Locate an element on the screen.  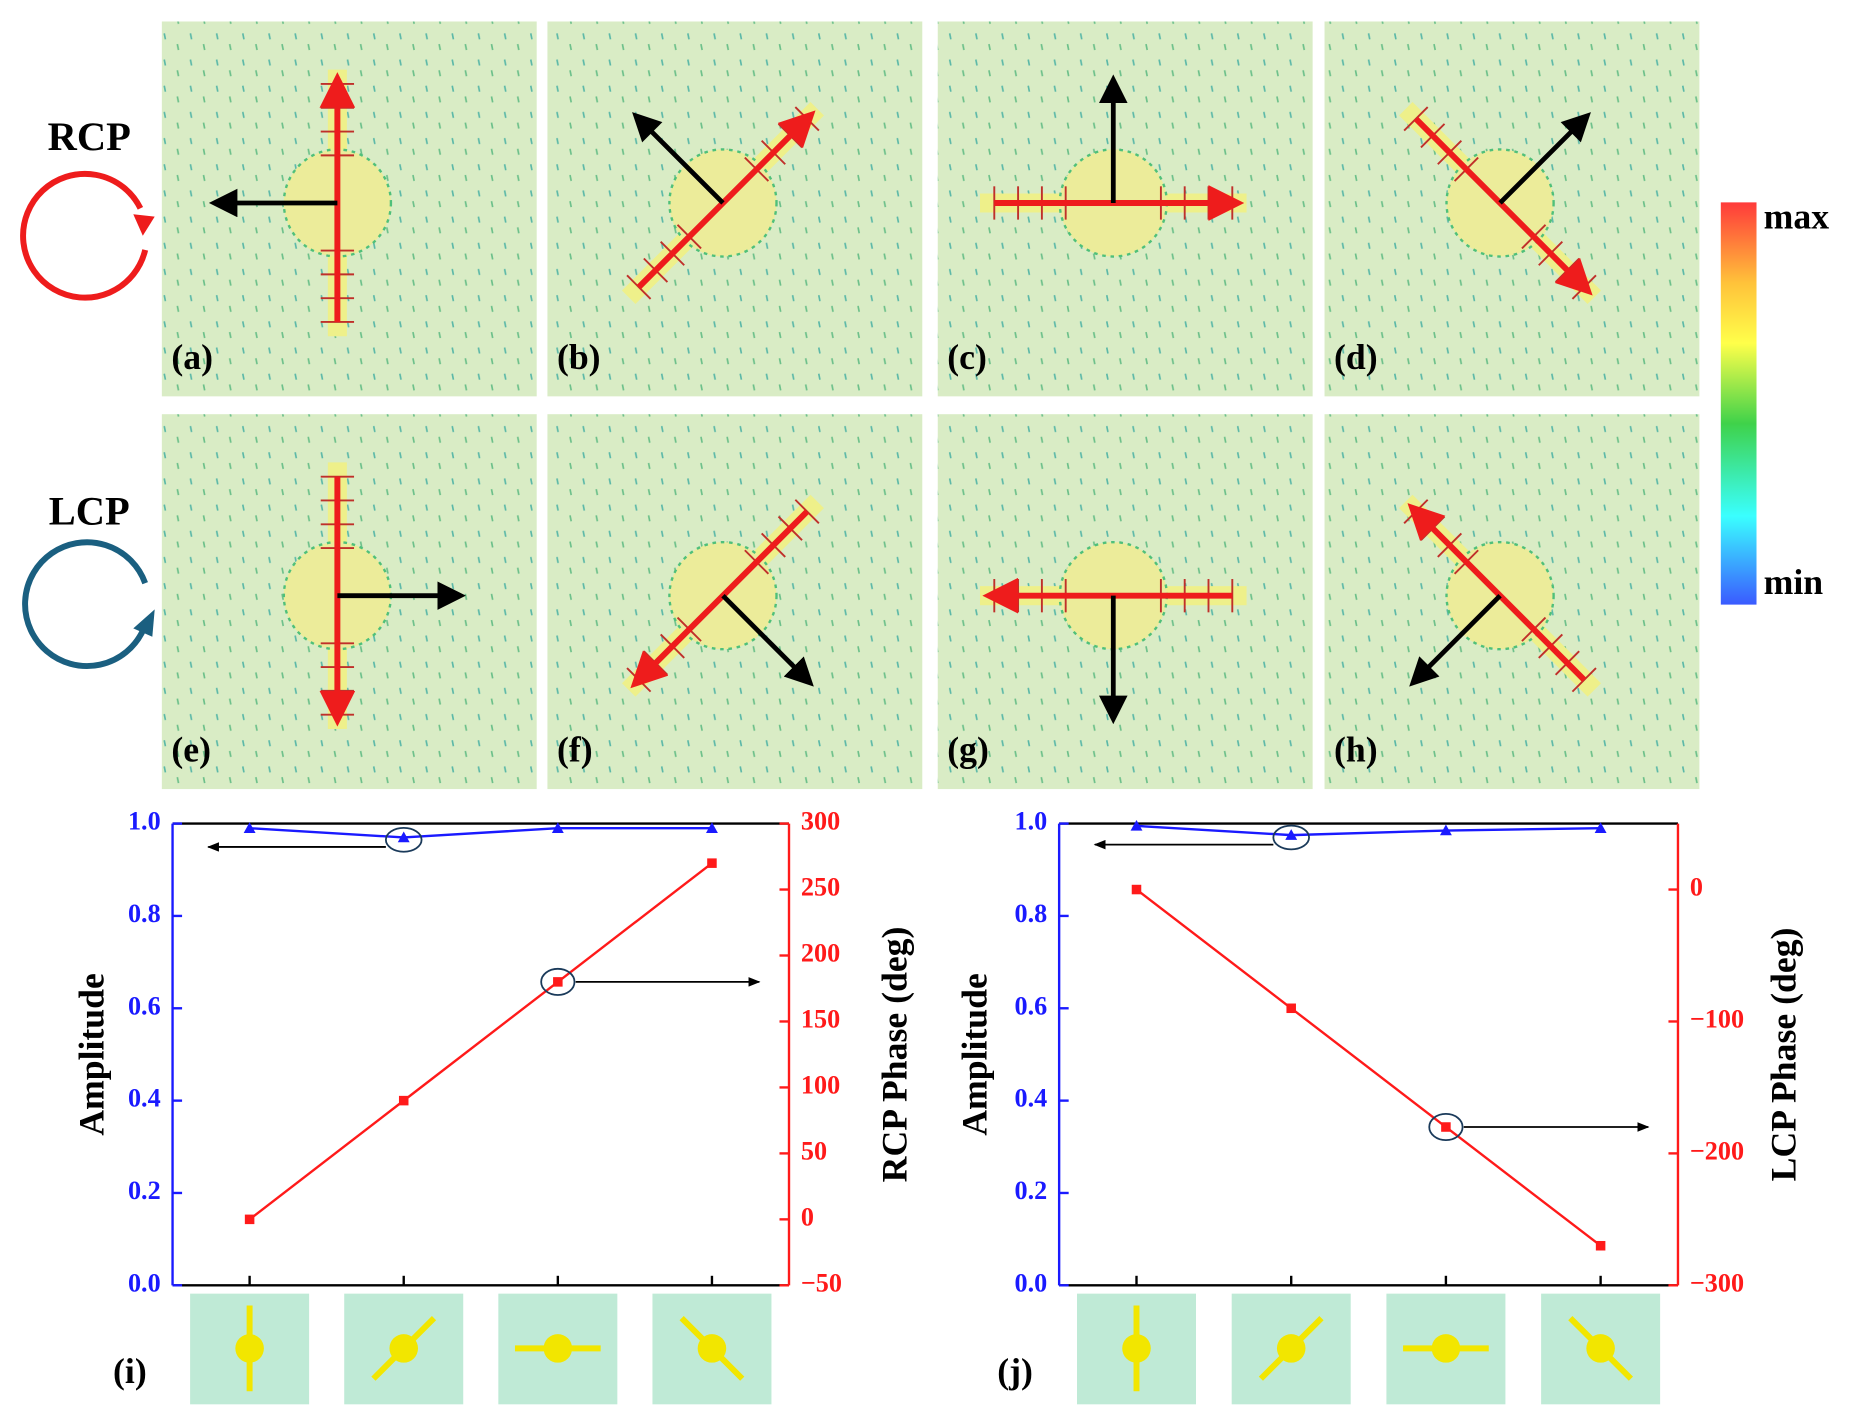
y2-tick-label: 100 is located at coordinates (820, 1084).